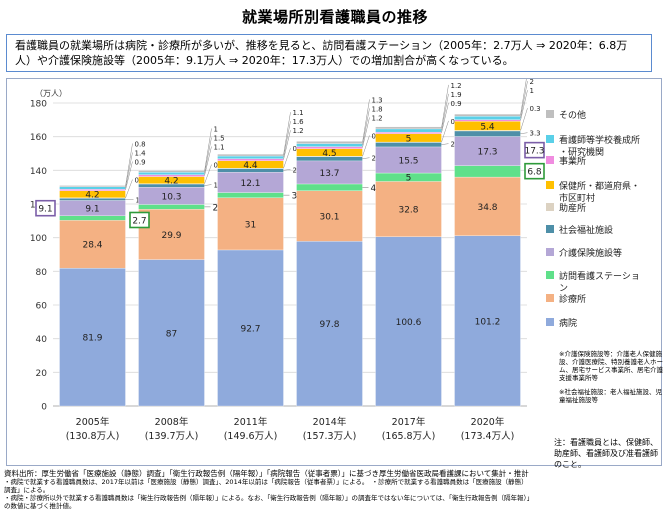  Describe the element at coordinates (45, 210) in the screenshot. I see `callout-kaigo-2005: 9.1` at that location.